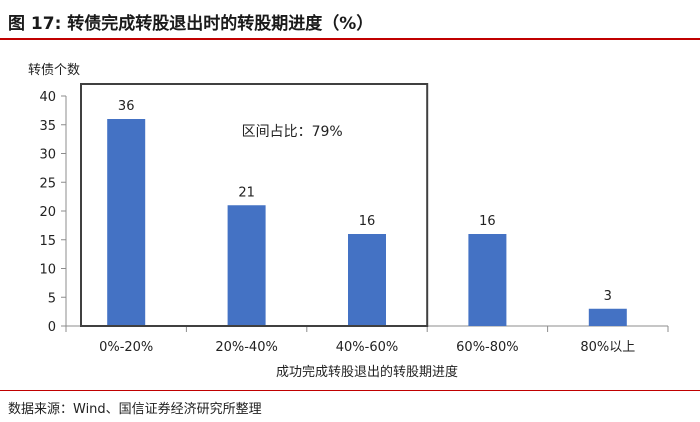 The height and width of the screenshot is (422, 700). Describe the element at coordinates (47, 270) in the screenshot. I see `y-tick-label-10: 10` at that location.